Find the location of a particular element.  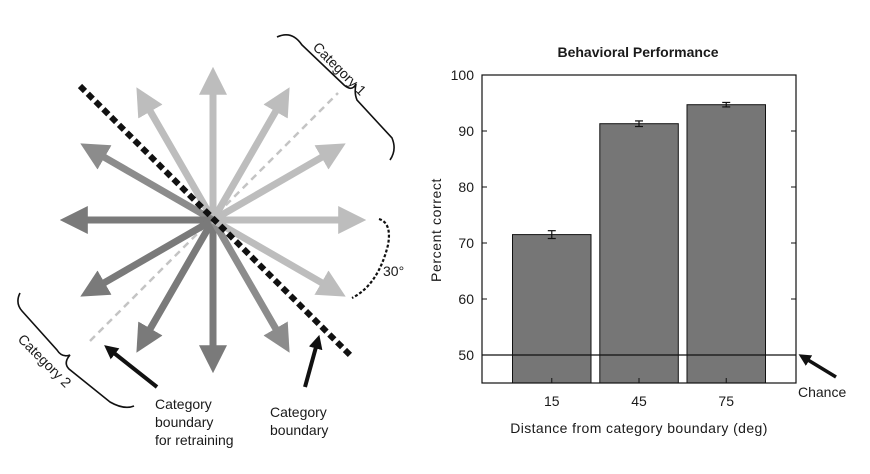

chance-label: Chance is located at coordinates (822, 392).